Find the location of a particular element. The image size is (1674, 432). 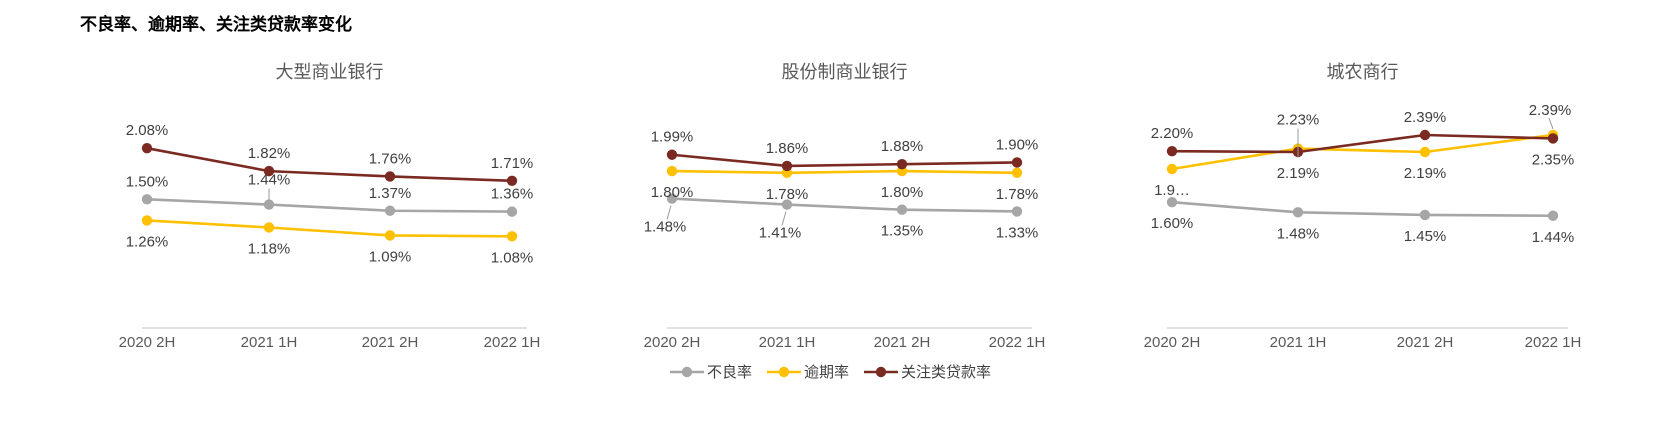

data-label: 1.71% is located at coordinates (512, 163).